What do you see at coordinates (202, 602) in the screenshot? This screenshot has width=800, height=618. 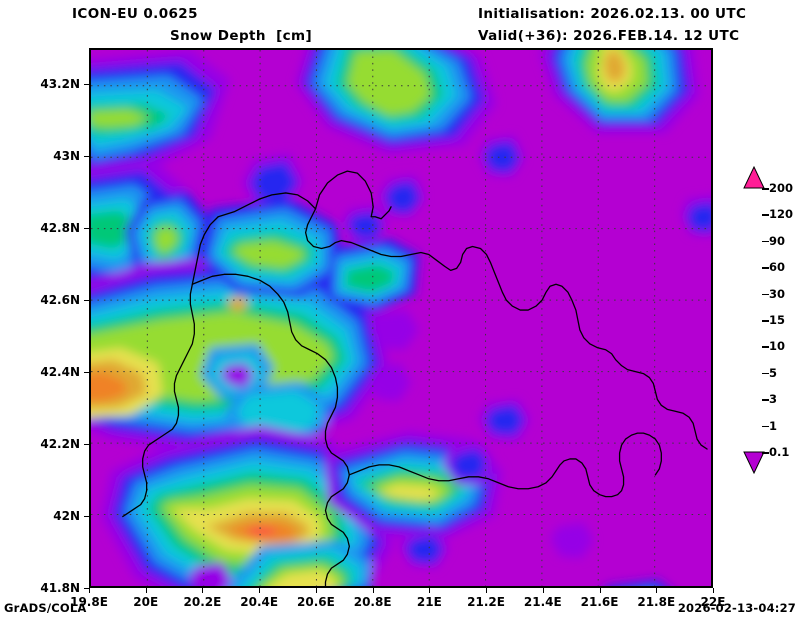 I see `x-axis-label: 20.2E` at bounding box center [202, 602].